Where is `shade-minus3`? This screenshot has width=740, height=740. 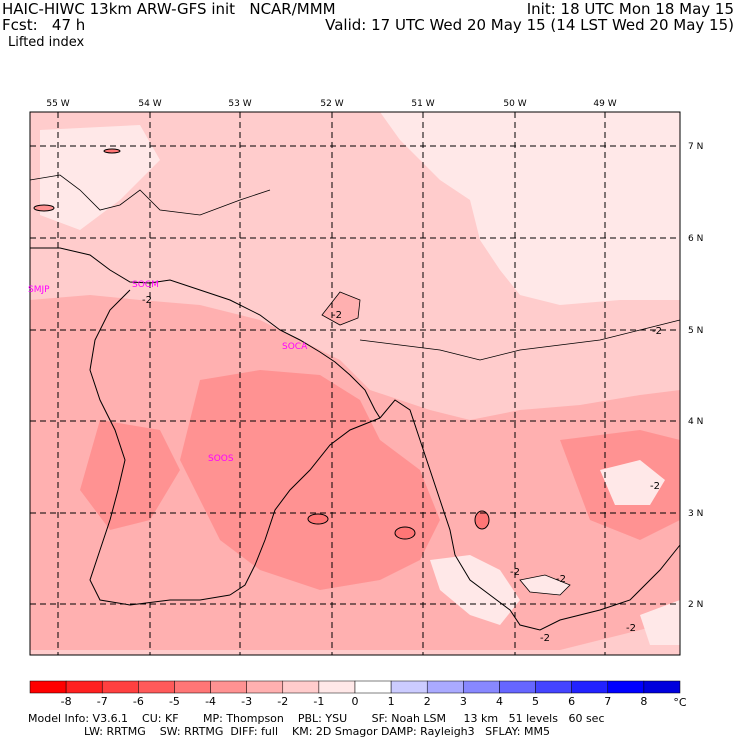
shade-minus3 is located at coordinates (310, 480).